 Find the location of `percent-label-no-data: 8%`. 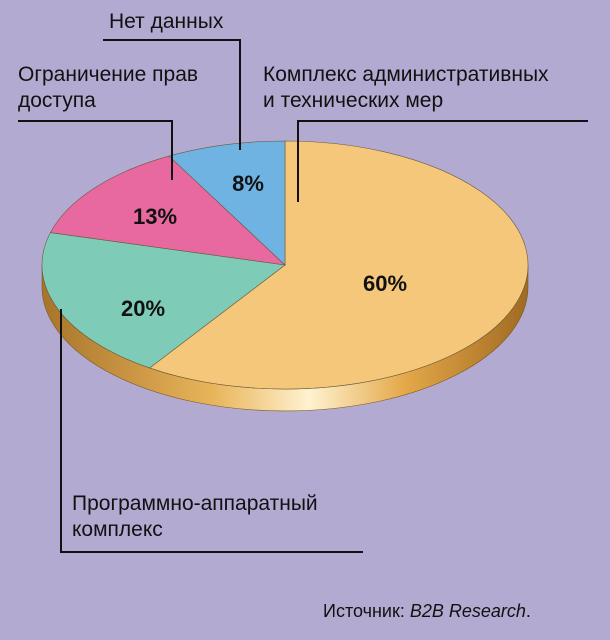

percent-label-no-data: 8% is located at coordinates (248, 183).